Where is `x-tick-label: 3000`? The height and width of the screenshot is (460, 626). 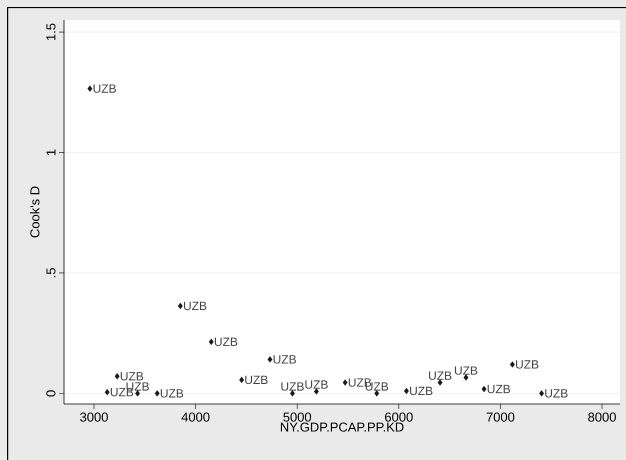 x-tick-label: 3000 is located at coordinates (94, 417).